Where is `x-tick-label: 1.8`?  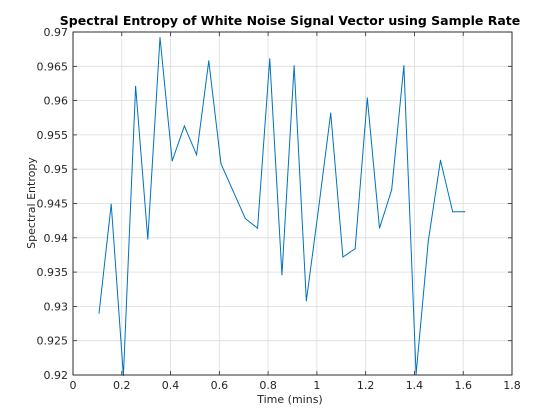
x-tick-label: 1.8 is located at coordinates (512, 385).